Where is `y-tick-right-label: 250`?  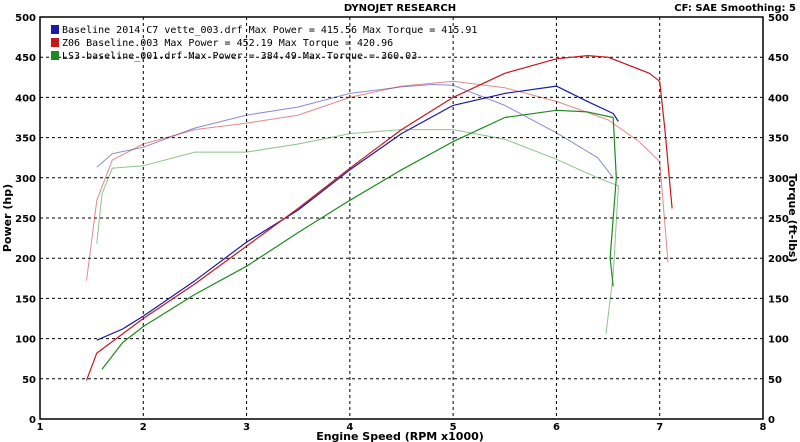
y-tick-right-label: 250 is located at coordinates (778, 219).